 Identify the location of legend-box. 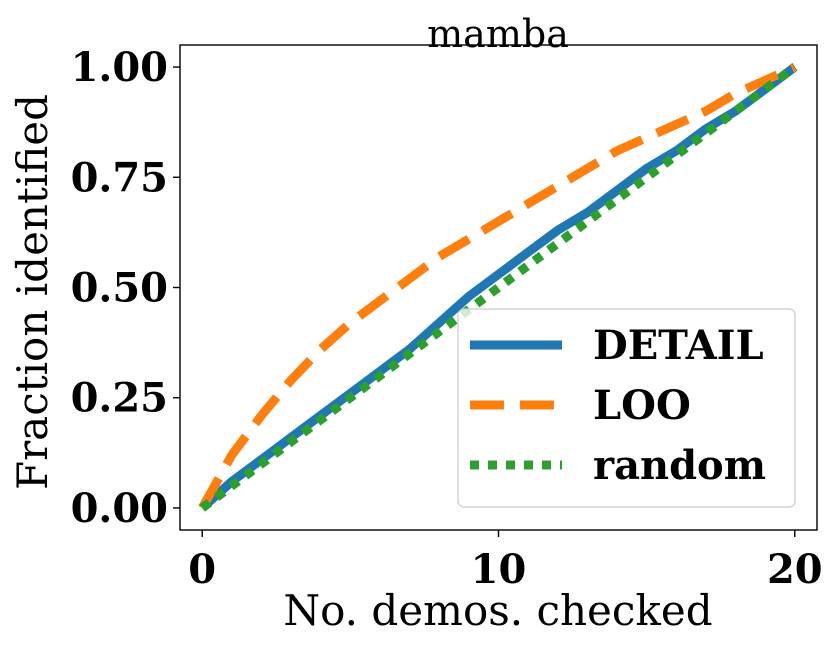
(626, 408).